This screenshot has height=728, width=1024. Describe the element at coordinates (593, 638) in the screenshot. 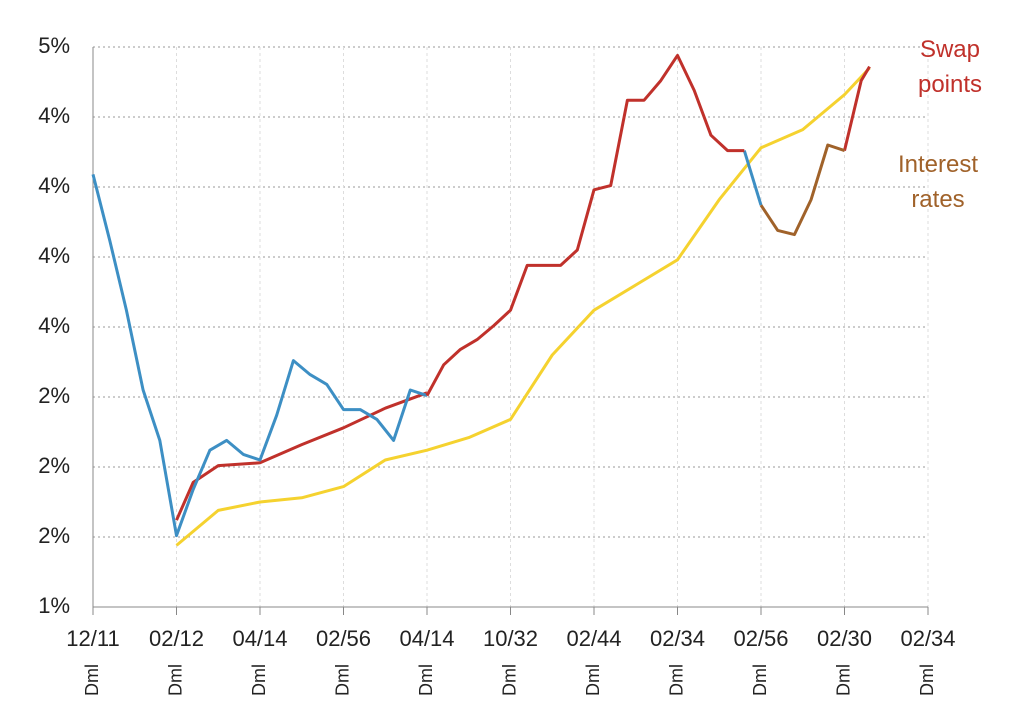

I see `x-tick-label: 02/44` at that location.